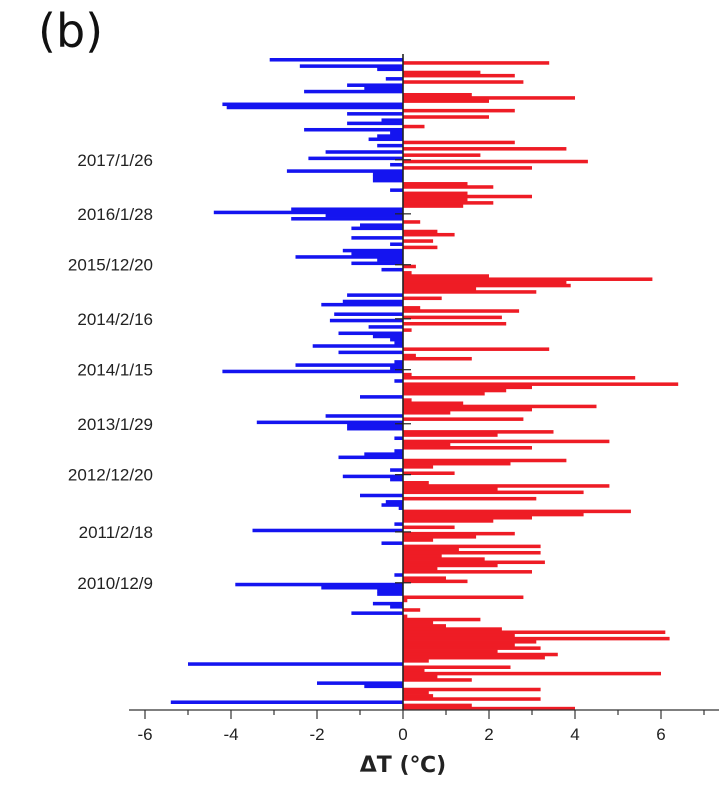 This screenshot has width=727, height=789. Describe the element at coordinates (71, 31) in the screenshot. I see `panel-label: (b)` at that location.